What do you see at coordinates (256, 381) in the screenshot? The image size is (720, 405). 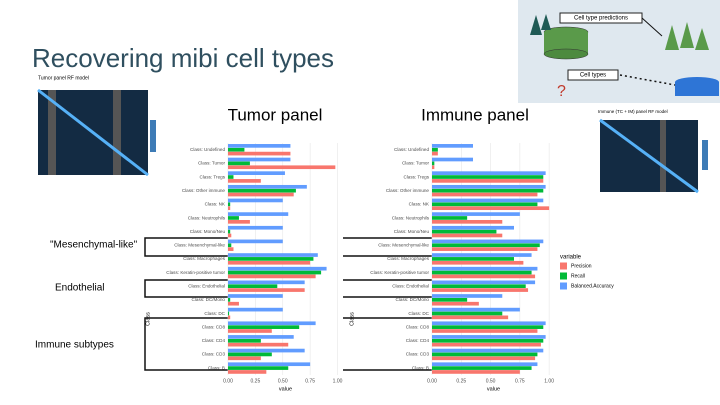 I see `x-tick-label: 0.25` at bounding box center [256, 381].